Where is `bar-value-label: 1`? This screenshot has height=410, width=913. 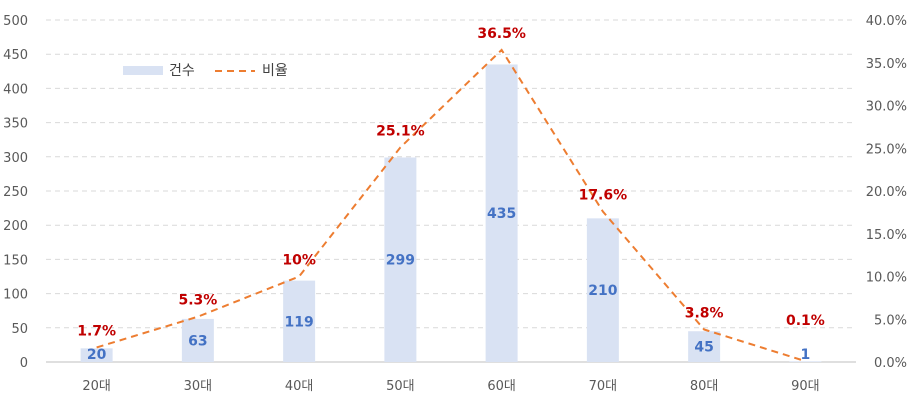
bar-value-label: 1 is located at coordinates (806, 355).